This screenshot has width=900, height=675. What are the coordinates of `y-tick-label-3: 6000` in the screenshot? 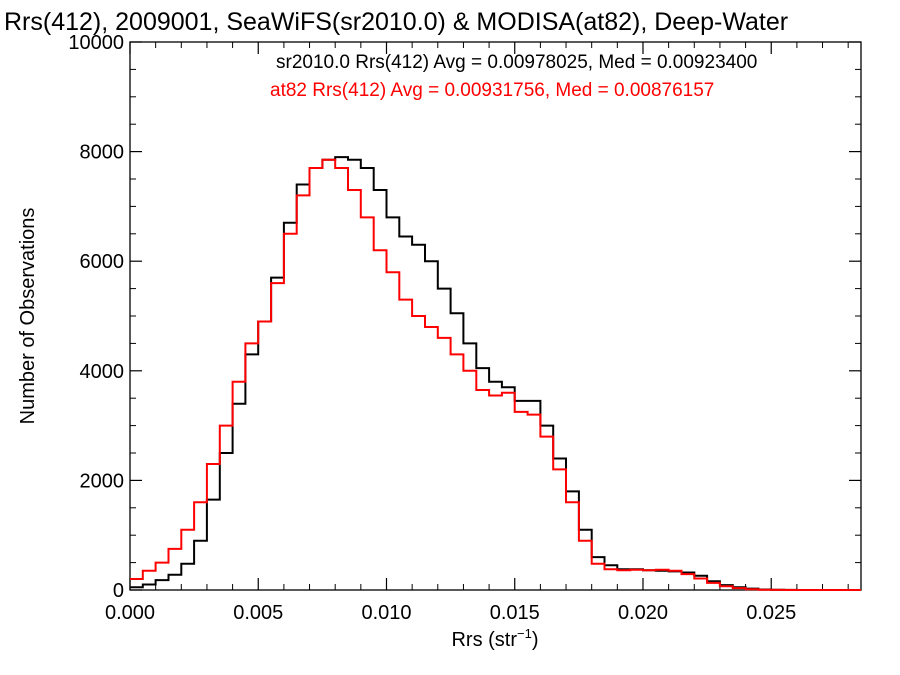 It's located at (102, 262).